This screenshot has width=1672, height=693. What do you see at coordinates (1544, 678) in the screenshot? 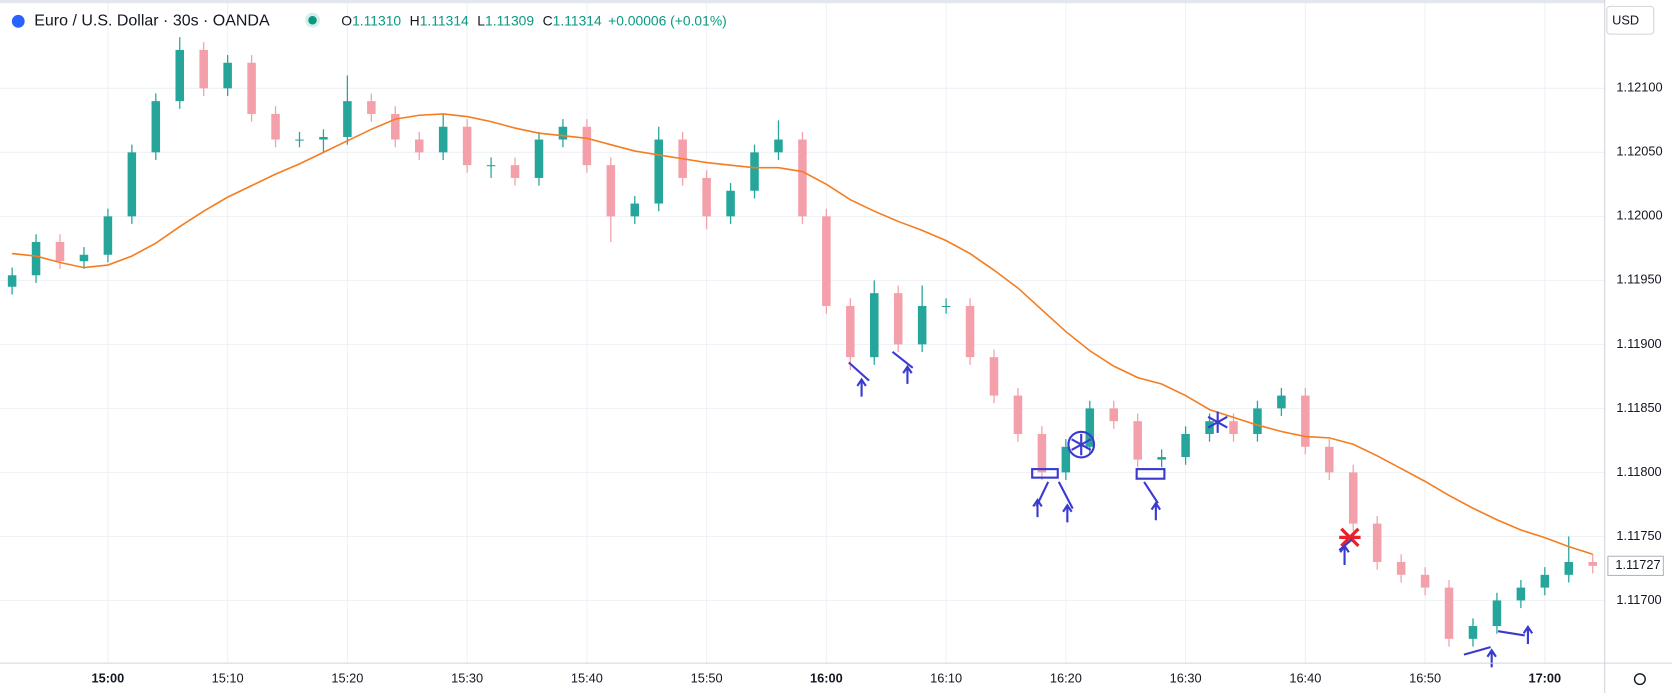
I see `x-tick-label: 17:00` at bounding box center [1544, 678].